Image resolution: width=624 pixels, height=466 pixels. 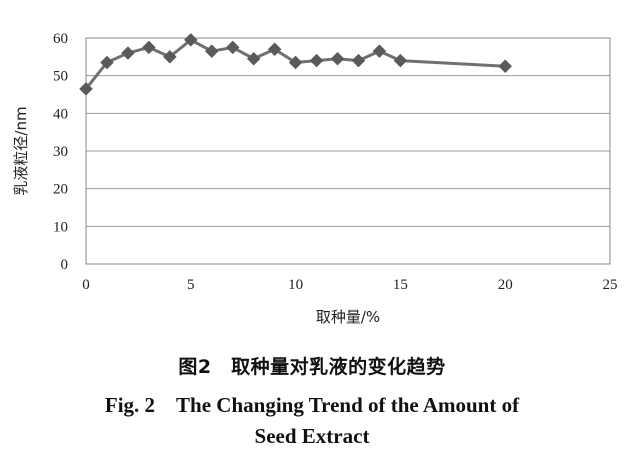 I want to click on figure-caption-chinese: 图2 取种量对乳液的变化趋势, so click(x=312, y=367).